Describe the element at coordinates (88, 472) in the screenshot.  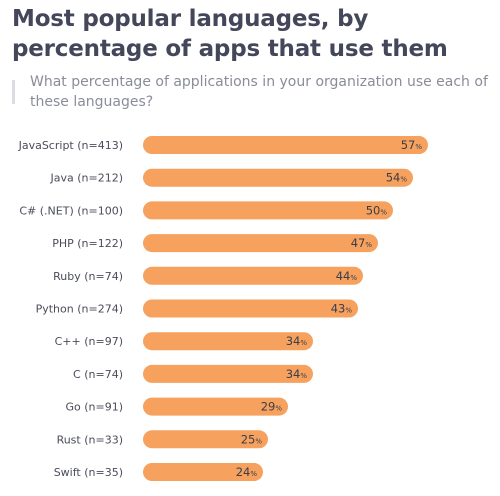
I see `category-label: Swift (n=35)` at that location.